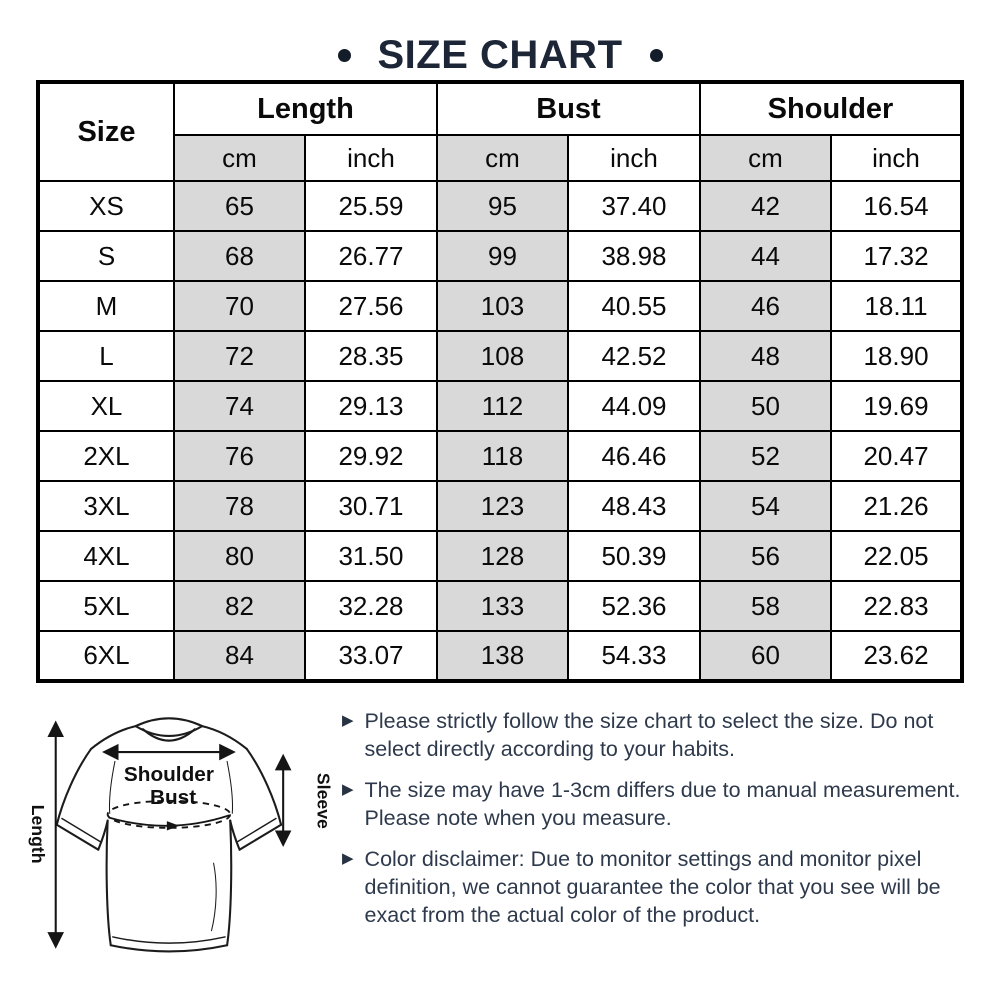  What do you see at coordinates (765, 406) in the screenshot?
I see `shoulder-cm-cell: 50` at bounding box center [765, 406].